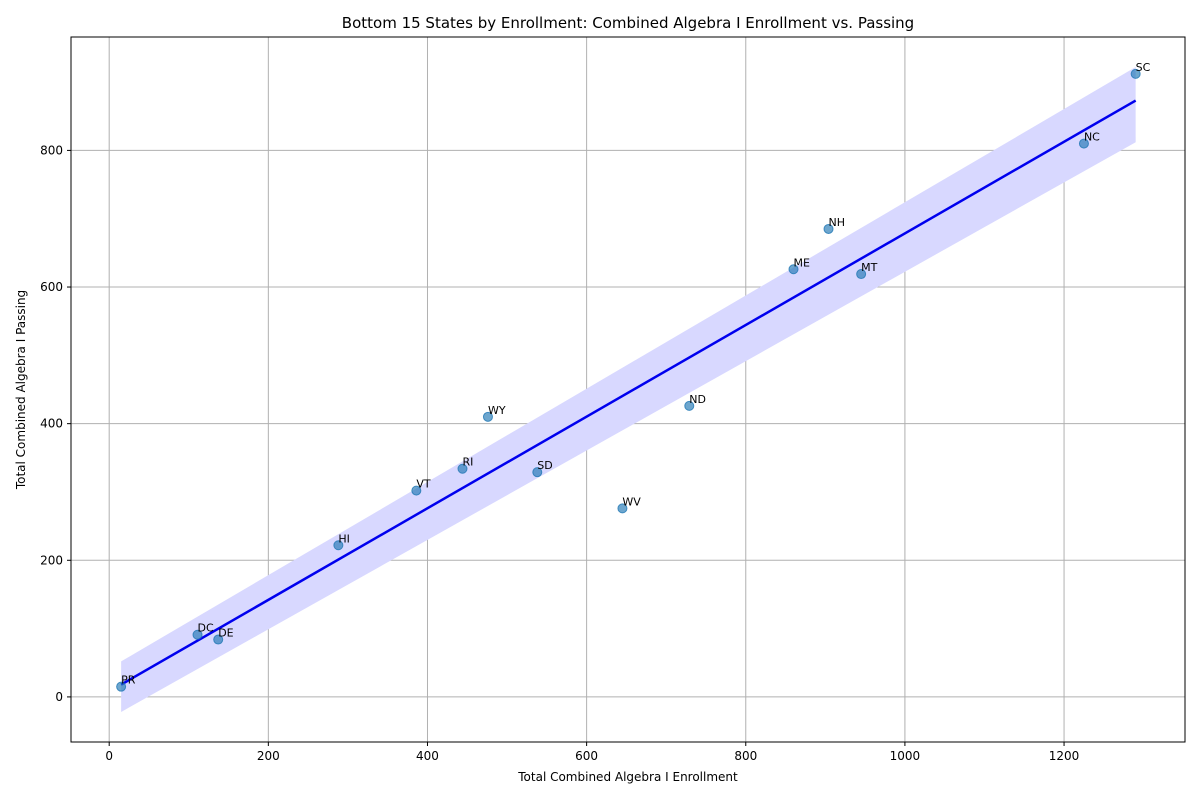 The image size is (1200, 804). What do you see at coordinates (837, 222) in the screenshot?
I see `point-label-nh: NH` at bounding box center [837, 222].